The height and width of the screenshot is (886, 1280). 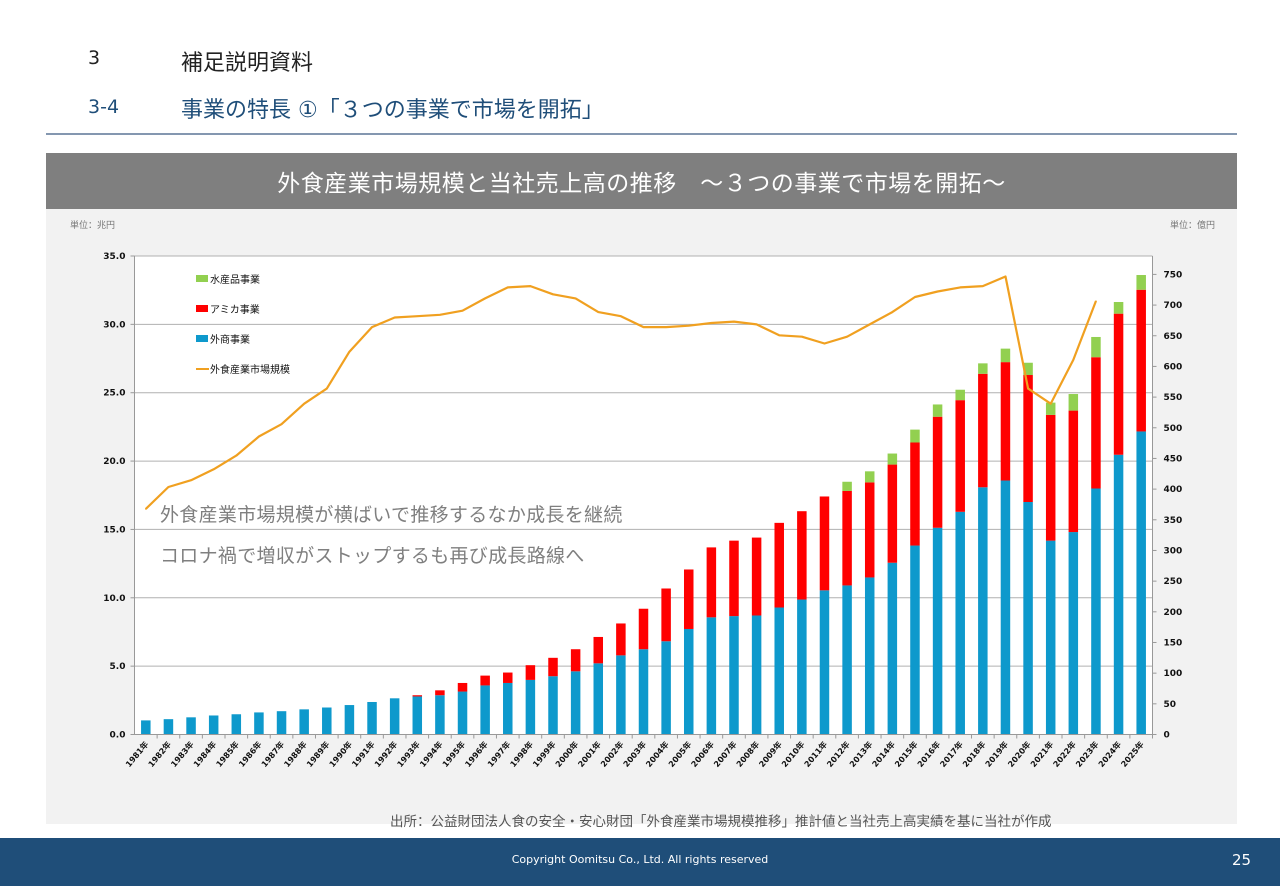 What do you see at coordinates (1064, 754) in the screenshot?
I see `x-tick-label: 2022年` at bounding box center [1064, 754].